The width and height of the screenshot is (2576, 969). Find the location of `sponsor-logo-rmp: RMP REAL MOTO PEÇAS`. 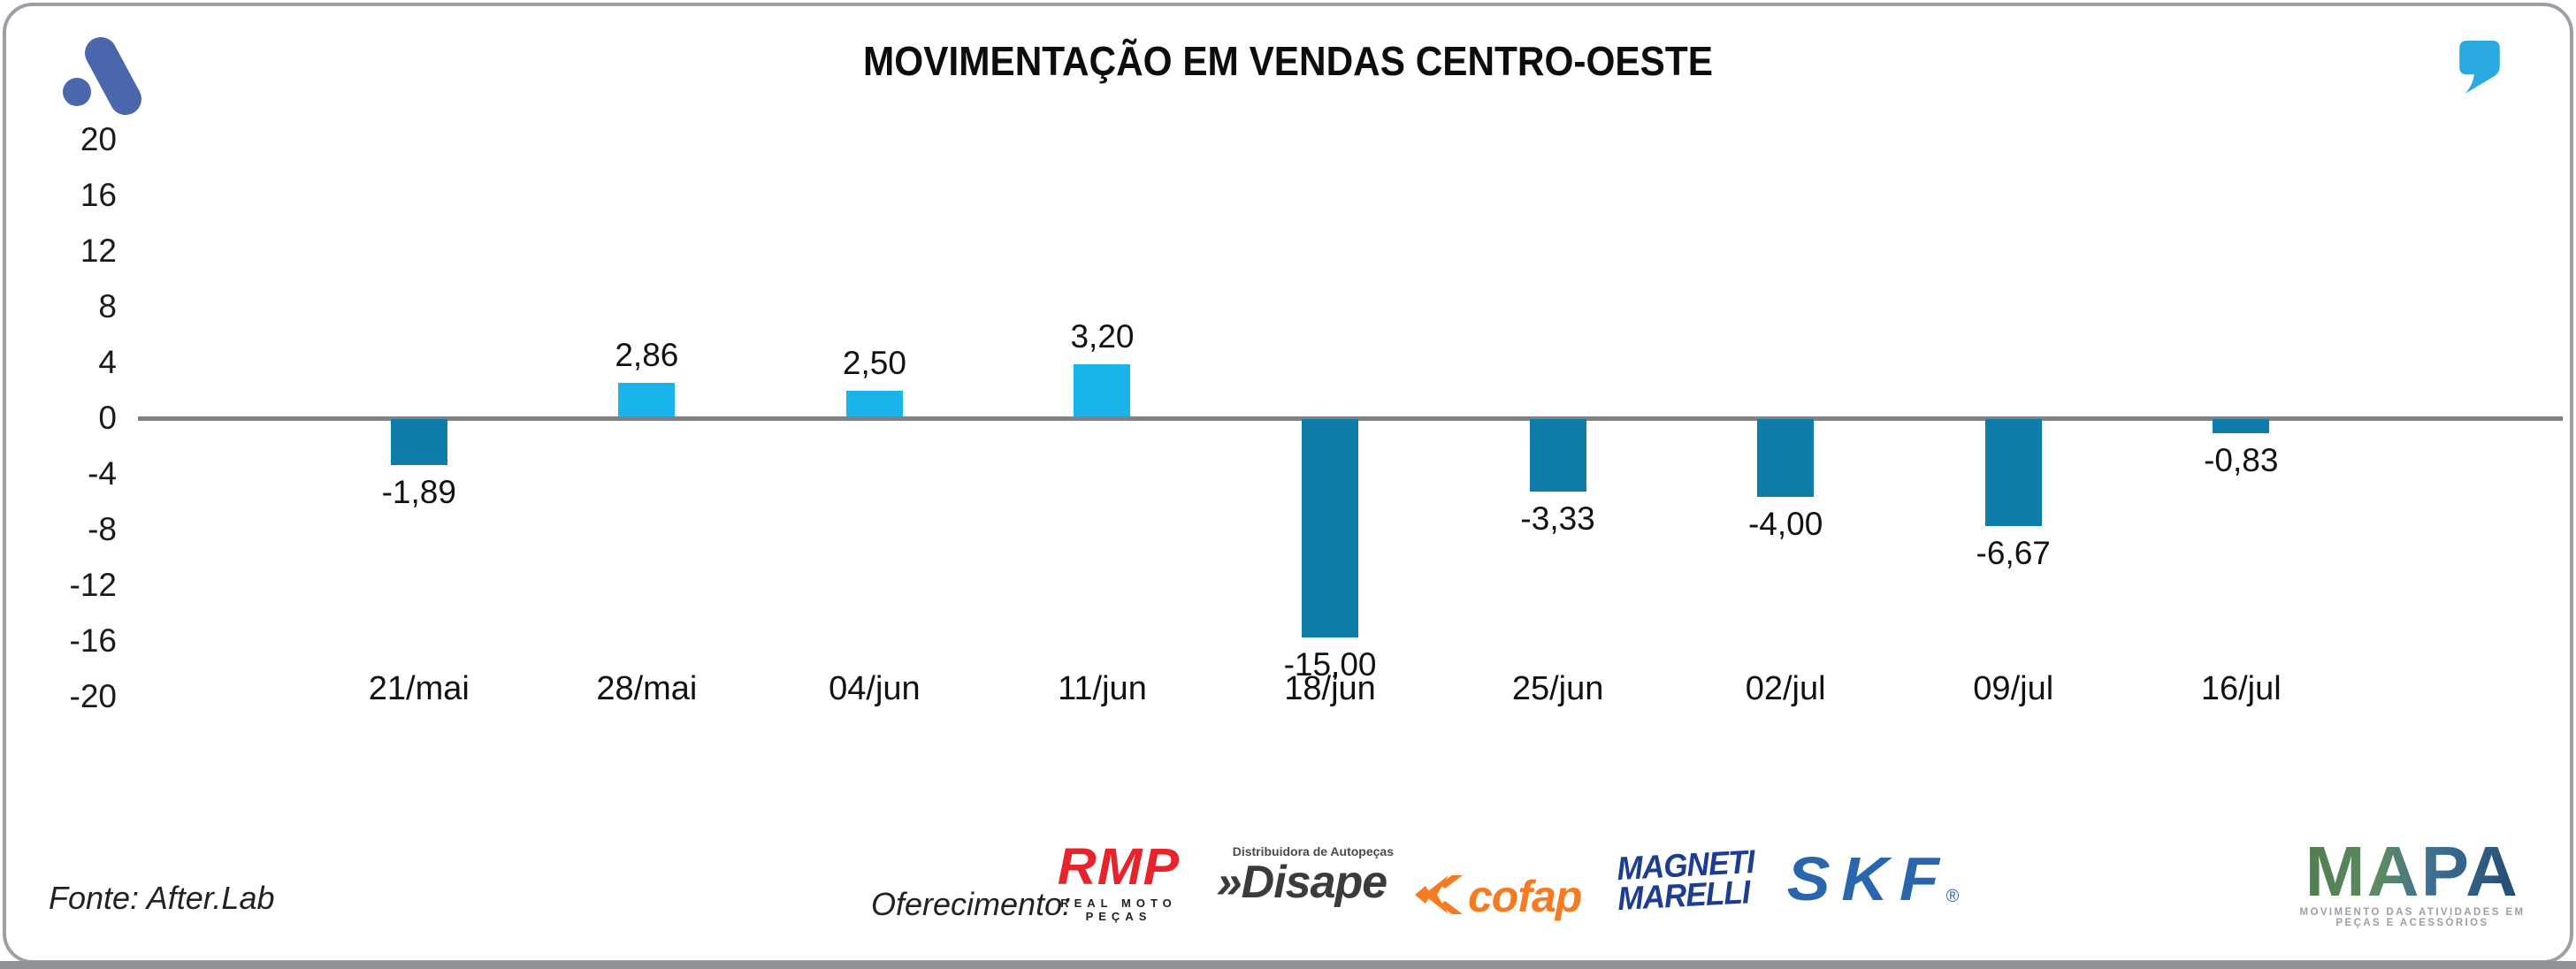

sponsor-logo-rmp: RMP REAL MOTO PEÇAS is located at coordinates (1119, 883).